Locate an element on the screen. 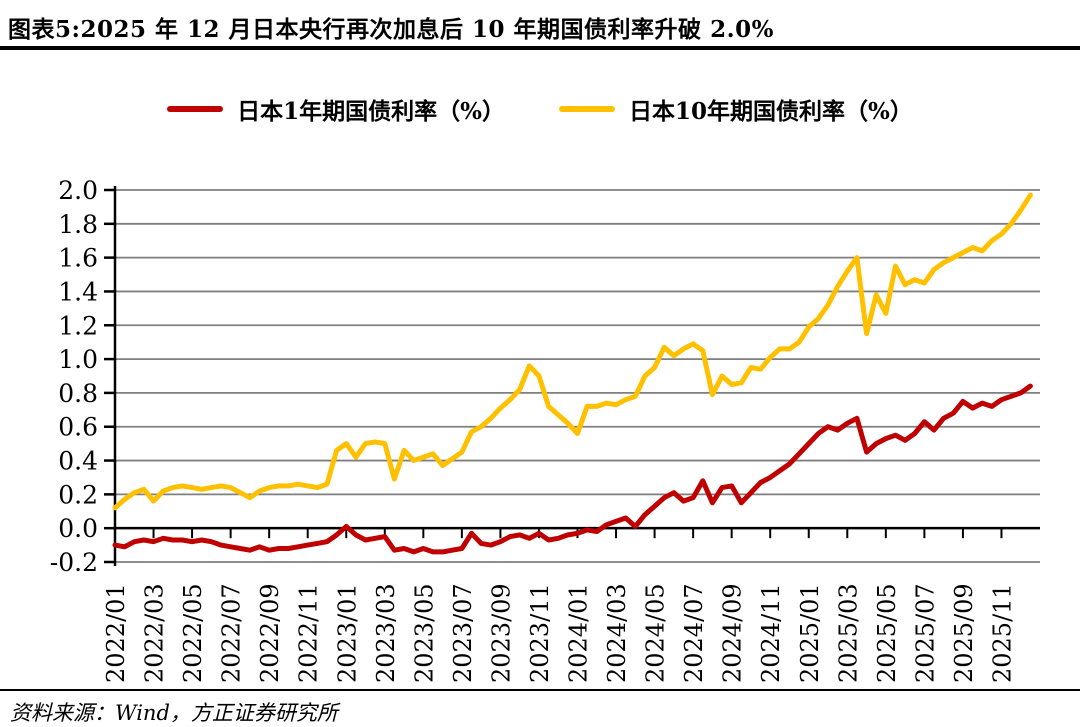 This screenshot has width=1080, height=727. x-tick-label: 2025/05 is located at coordinates (887, 633).